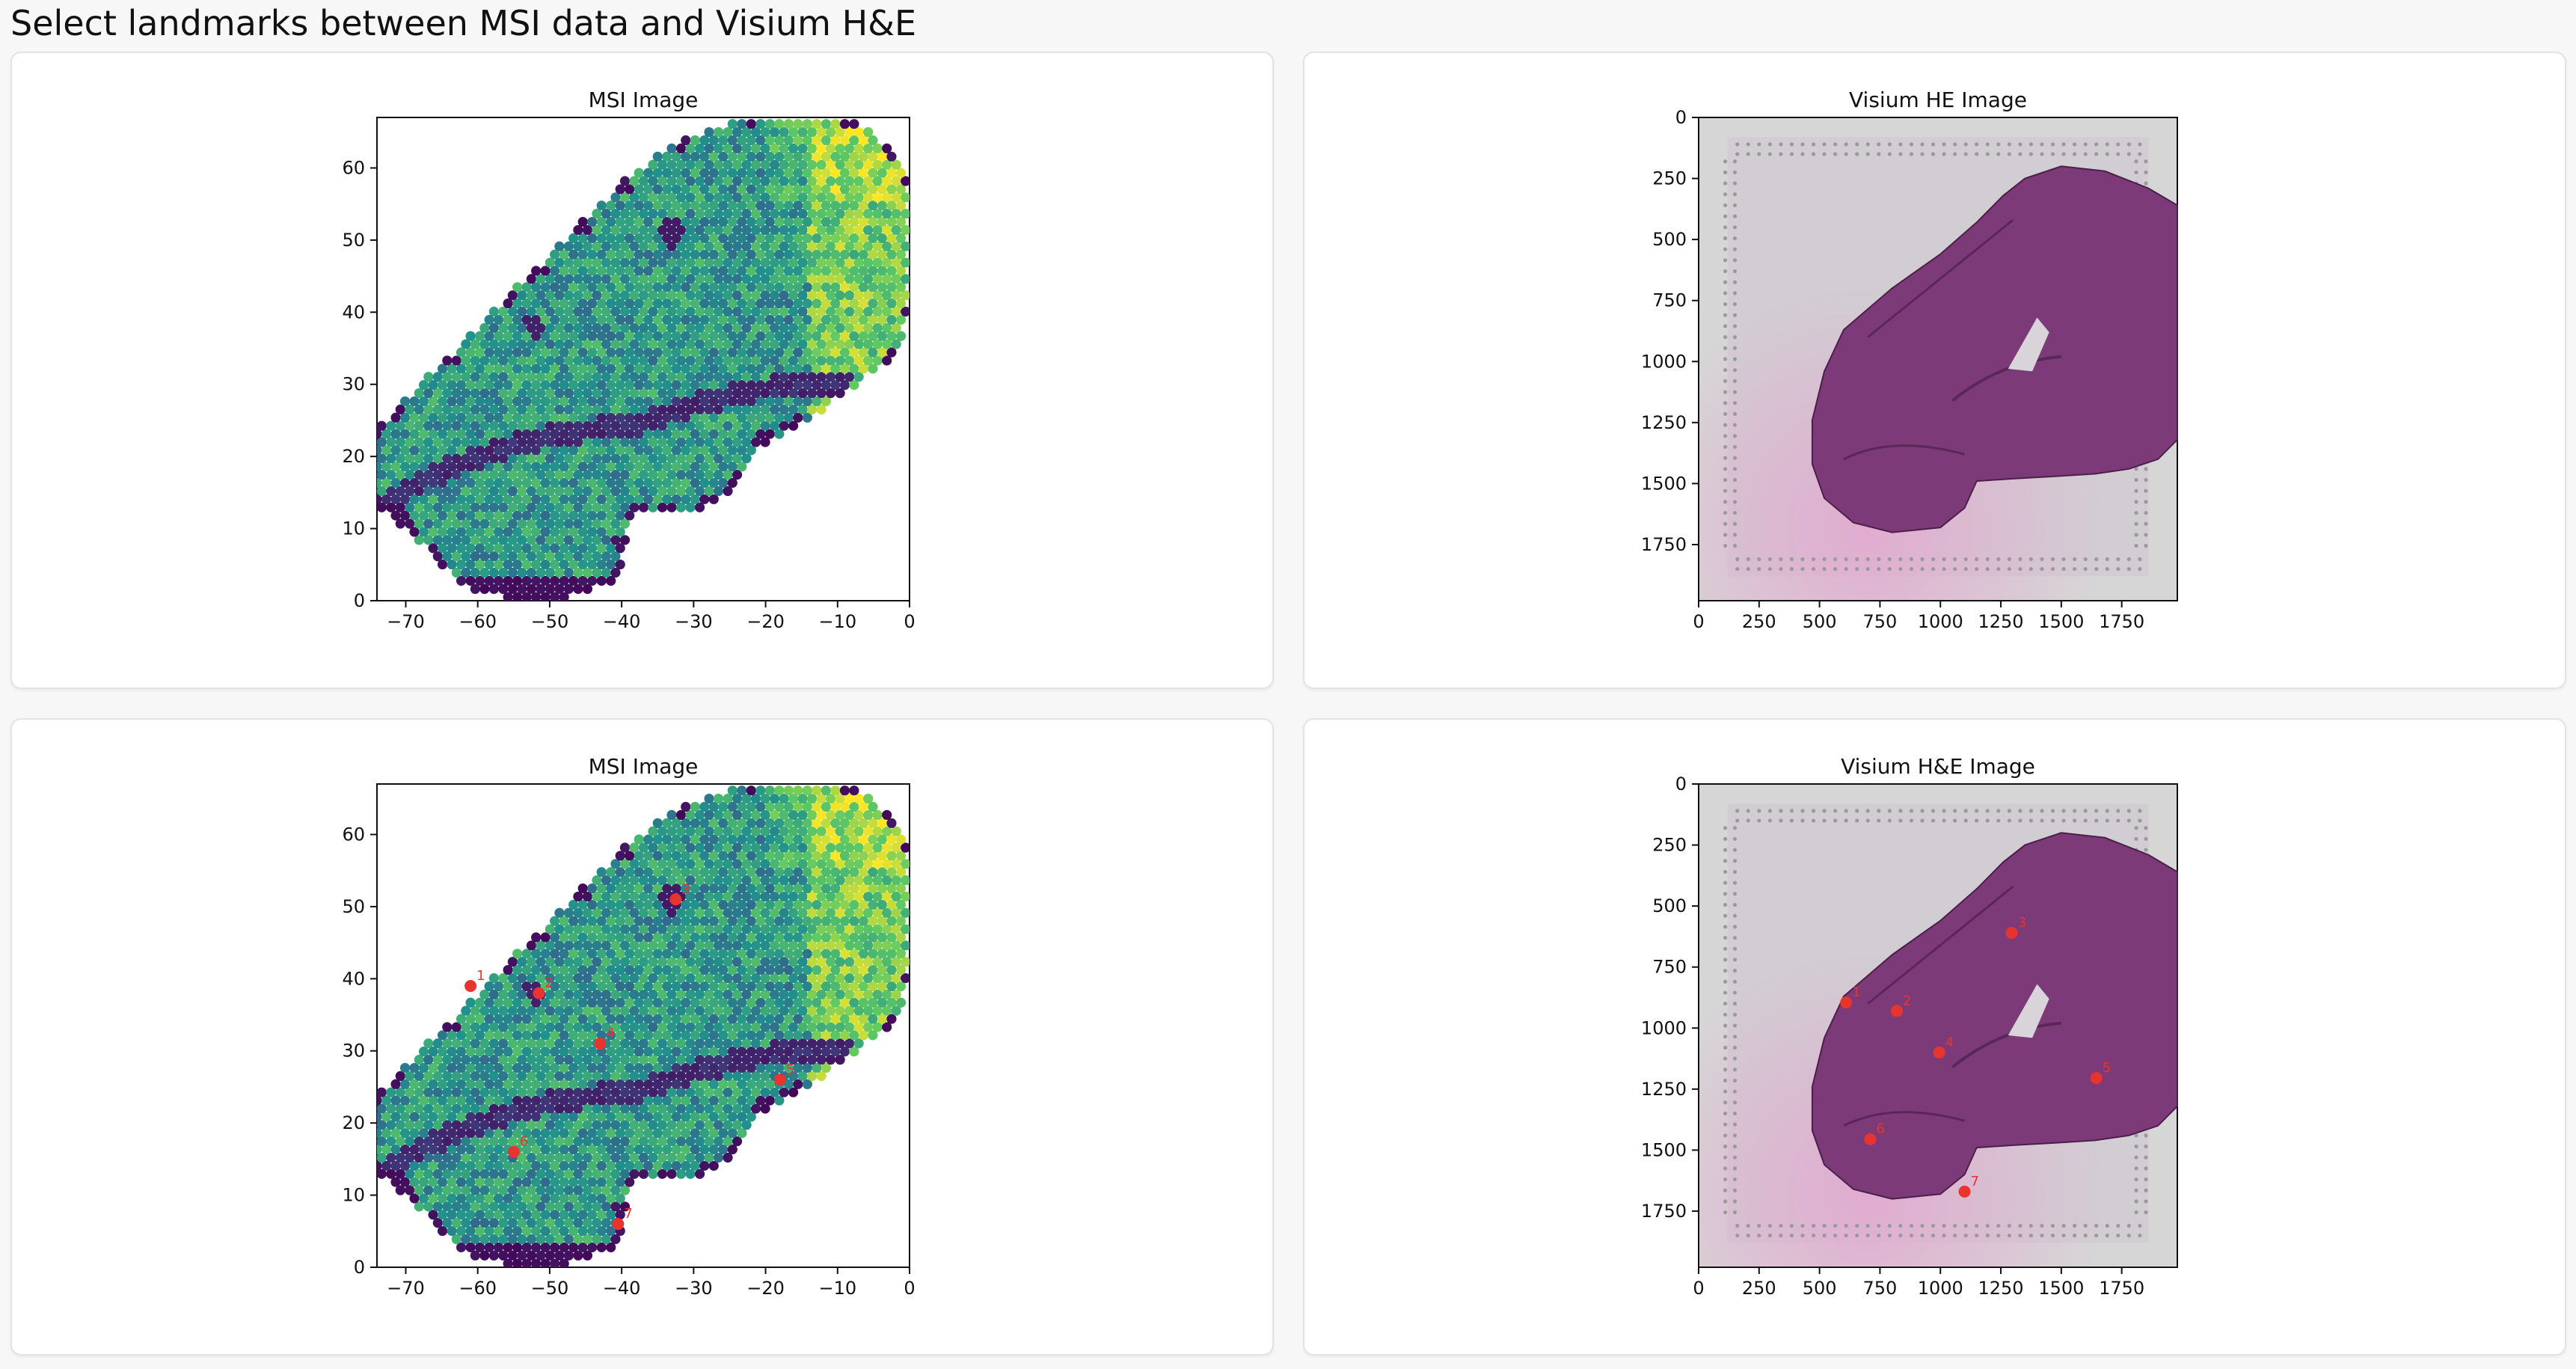  Describe the element at coordinates (353, 835) in the screenshot. I see `msi-bottom-ytick-label: 60` at that location.